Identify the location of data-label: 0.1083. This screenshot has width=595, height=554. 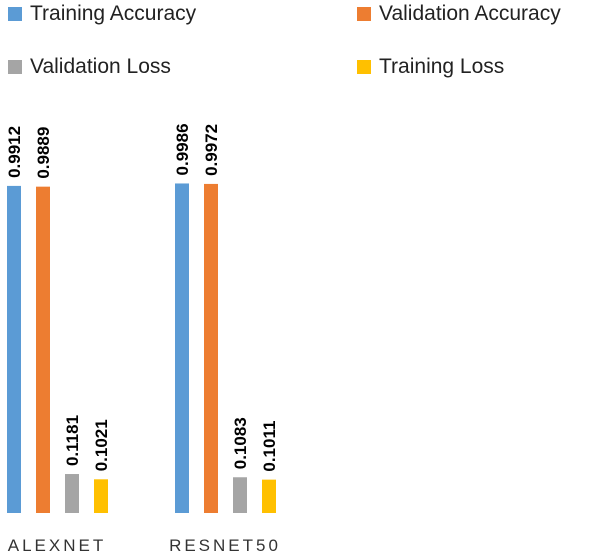
(240, 443).